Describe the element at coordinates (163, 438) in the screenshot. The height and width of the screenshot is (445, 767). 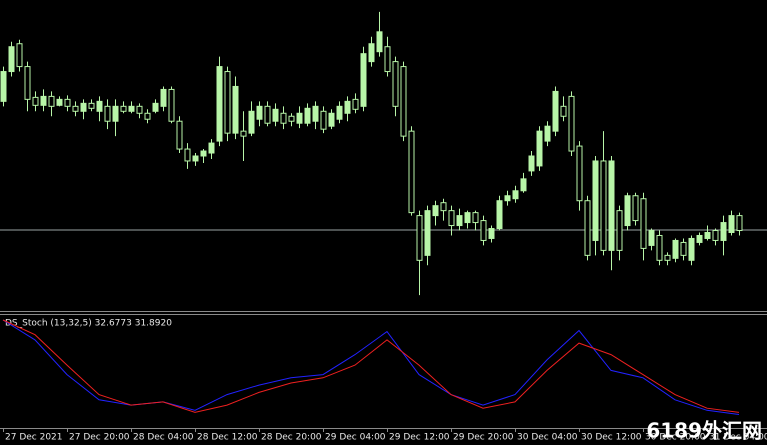
I see `x-tick-label: 28 Dec 04:00` at that location.